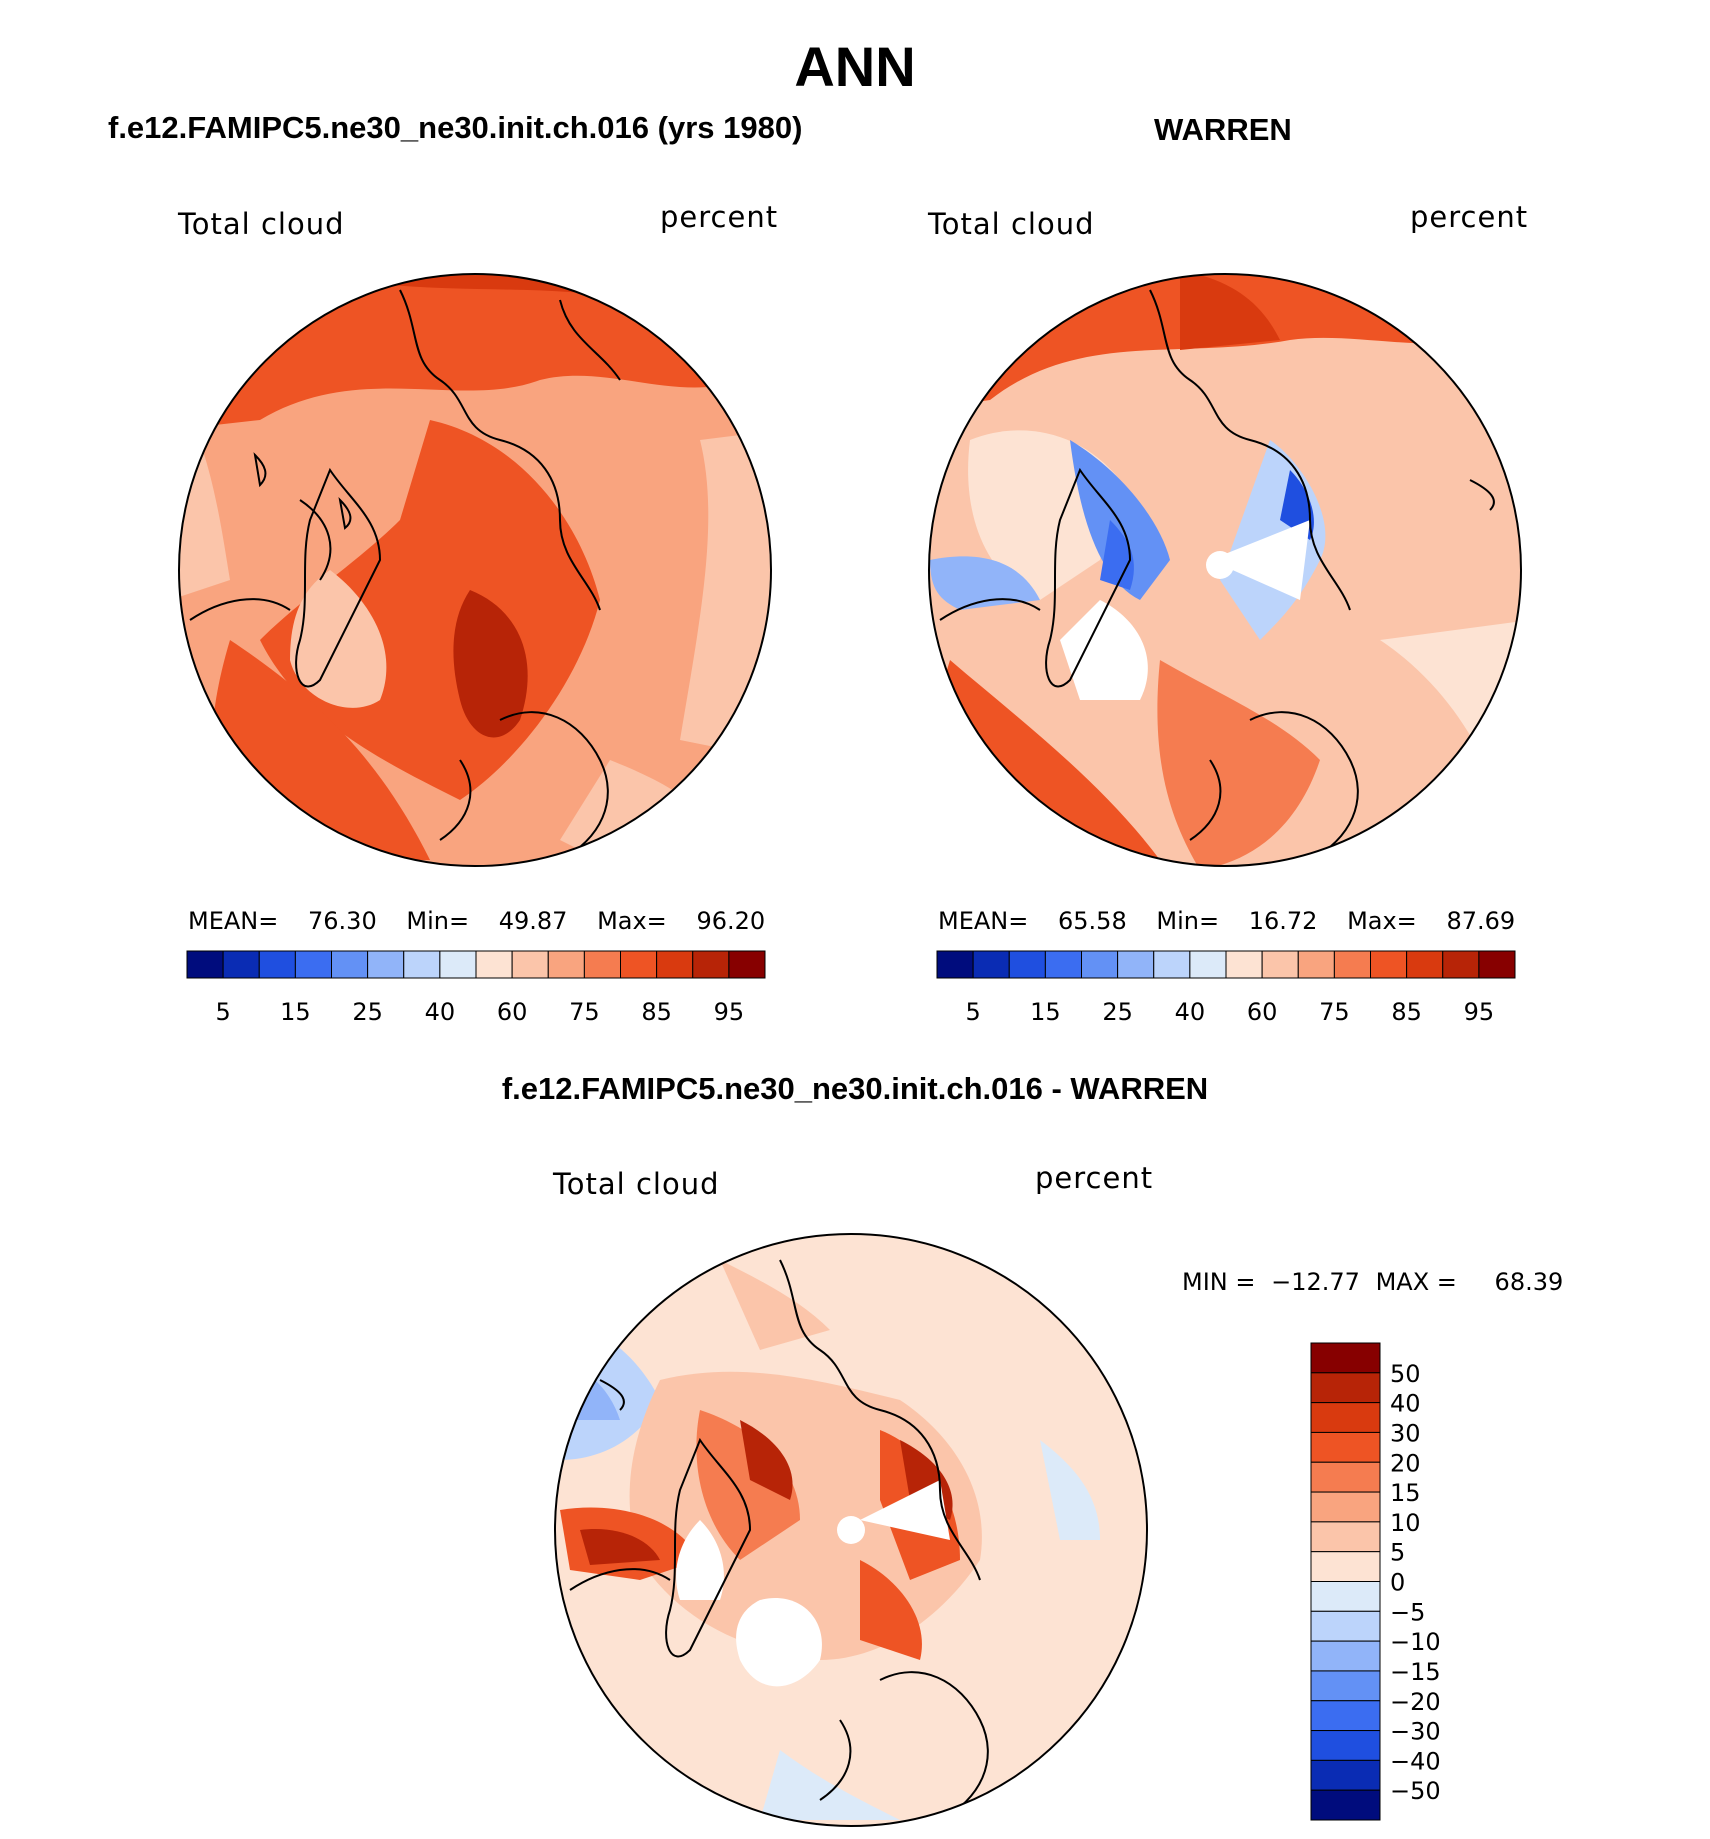 This screenshot has width=1710, height=1839. What do you see at coordinates (855, 66) in the screenshot?
I see `figure-title: ANN` at bounding box center [855, 66].